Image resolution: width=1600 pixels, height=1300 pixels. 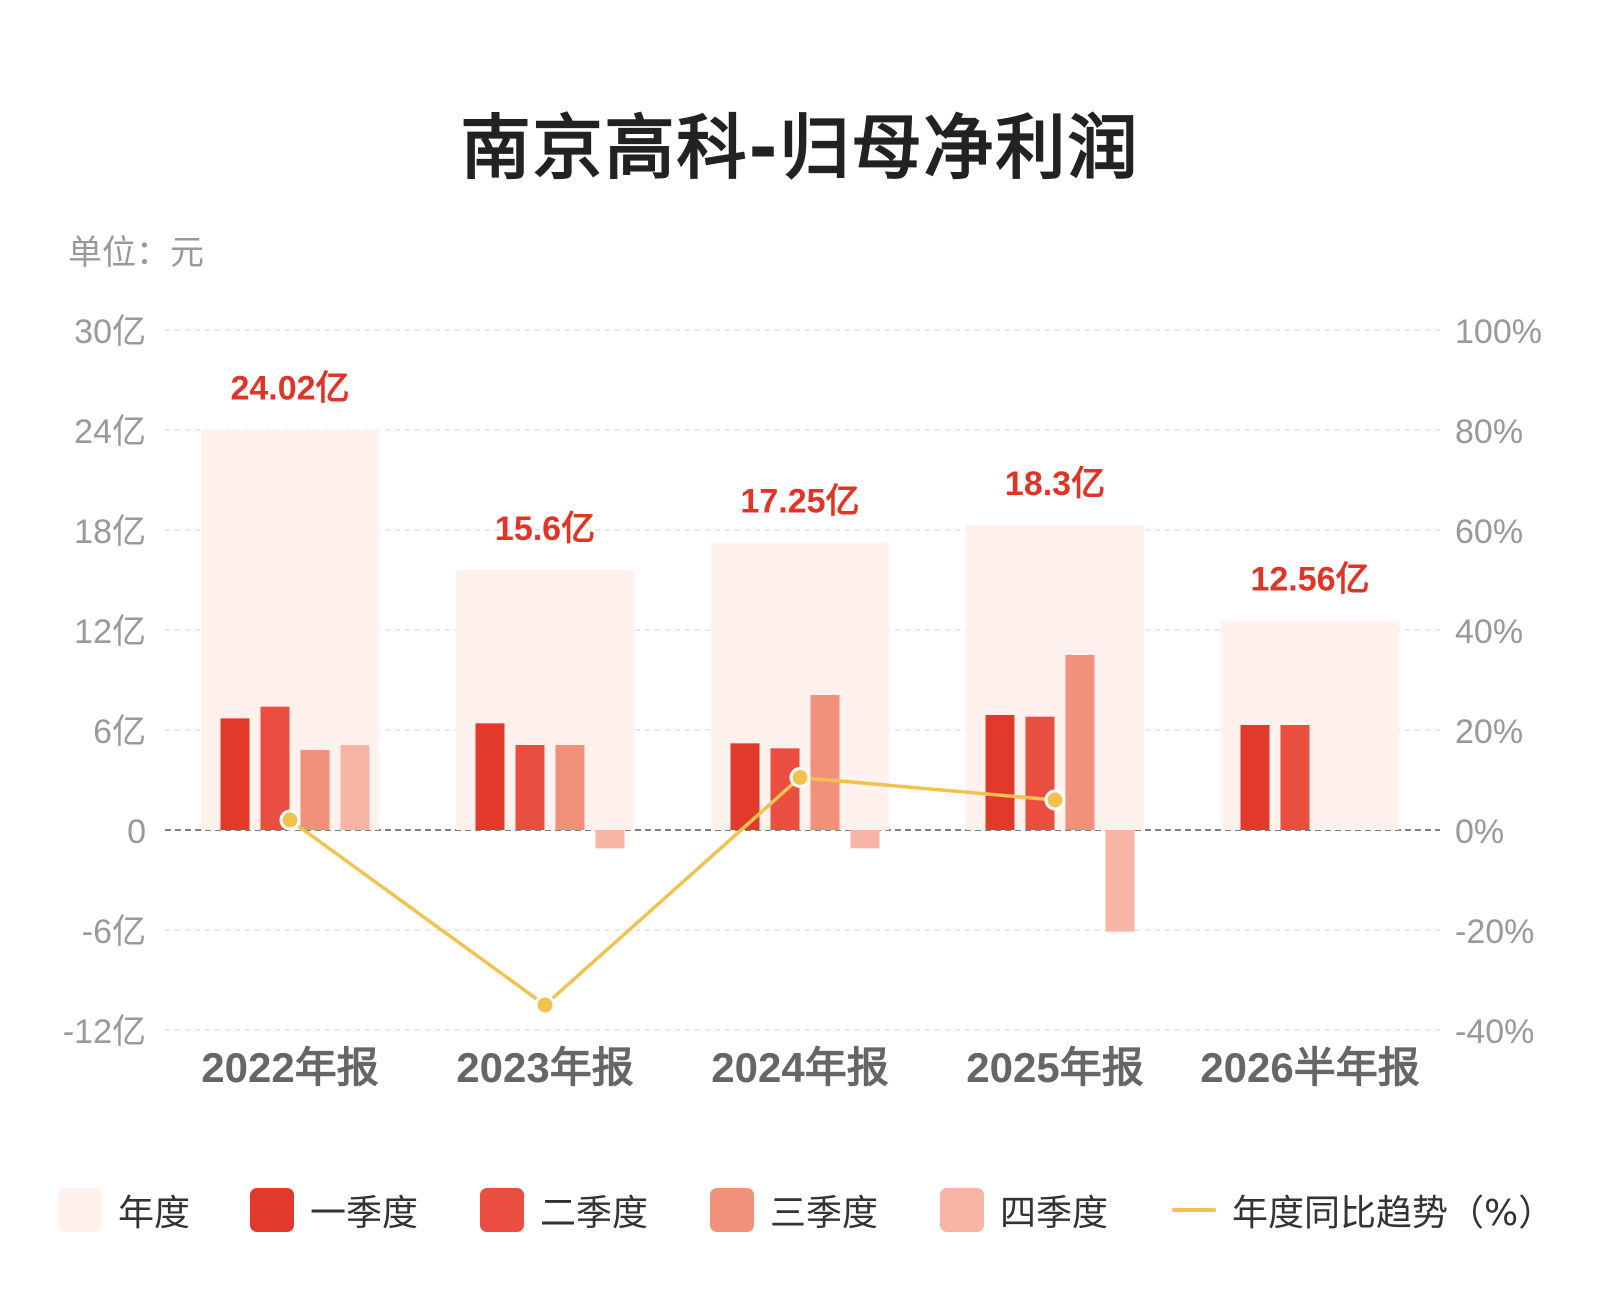 I want to click on legend-swatch-annual, so click(x=80, y=1210).